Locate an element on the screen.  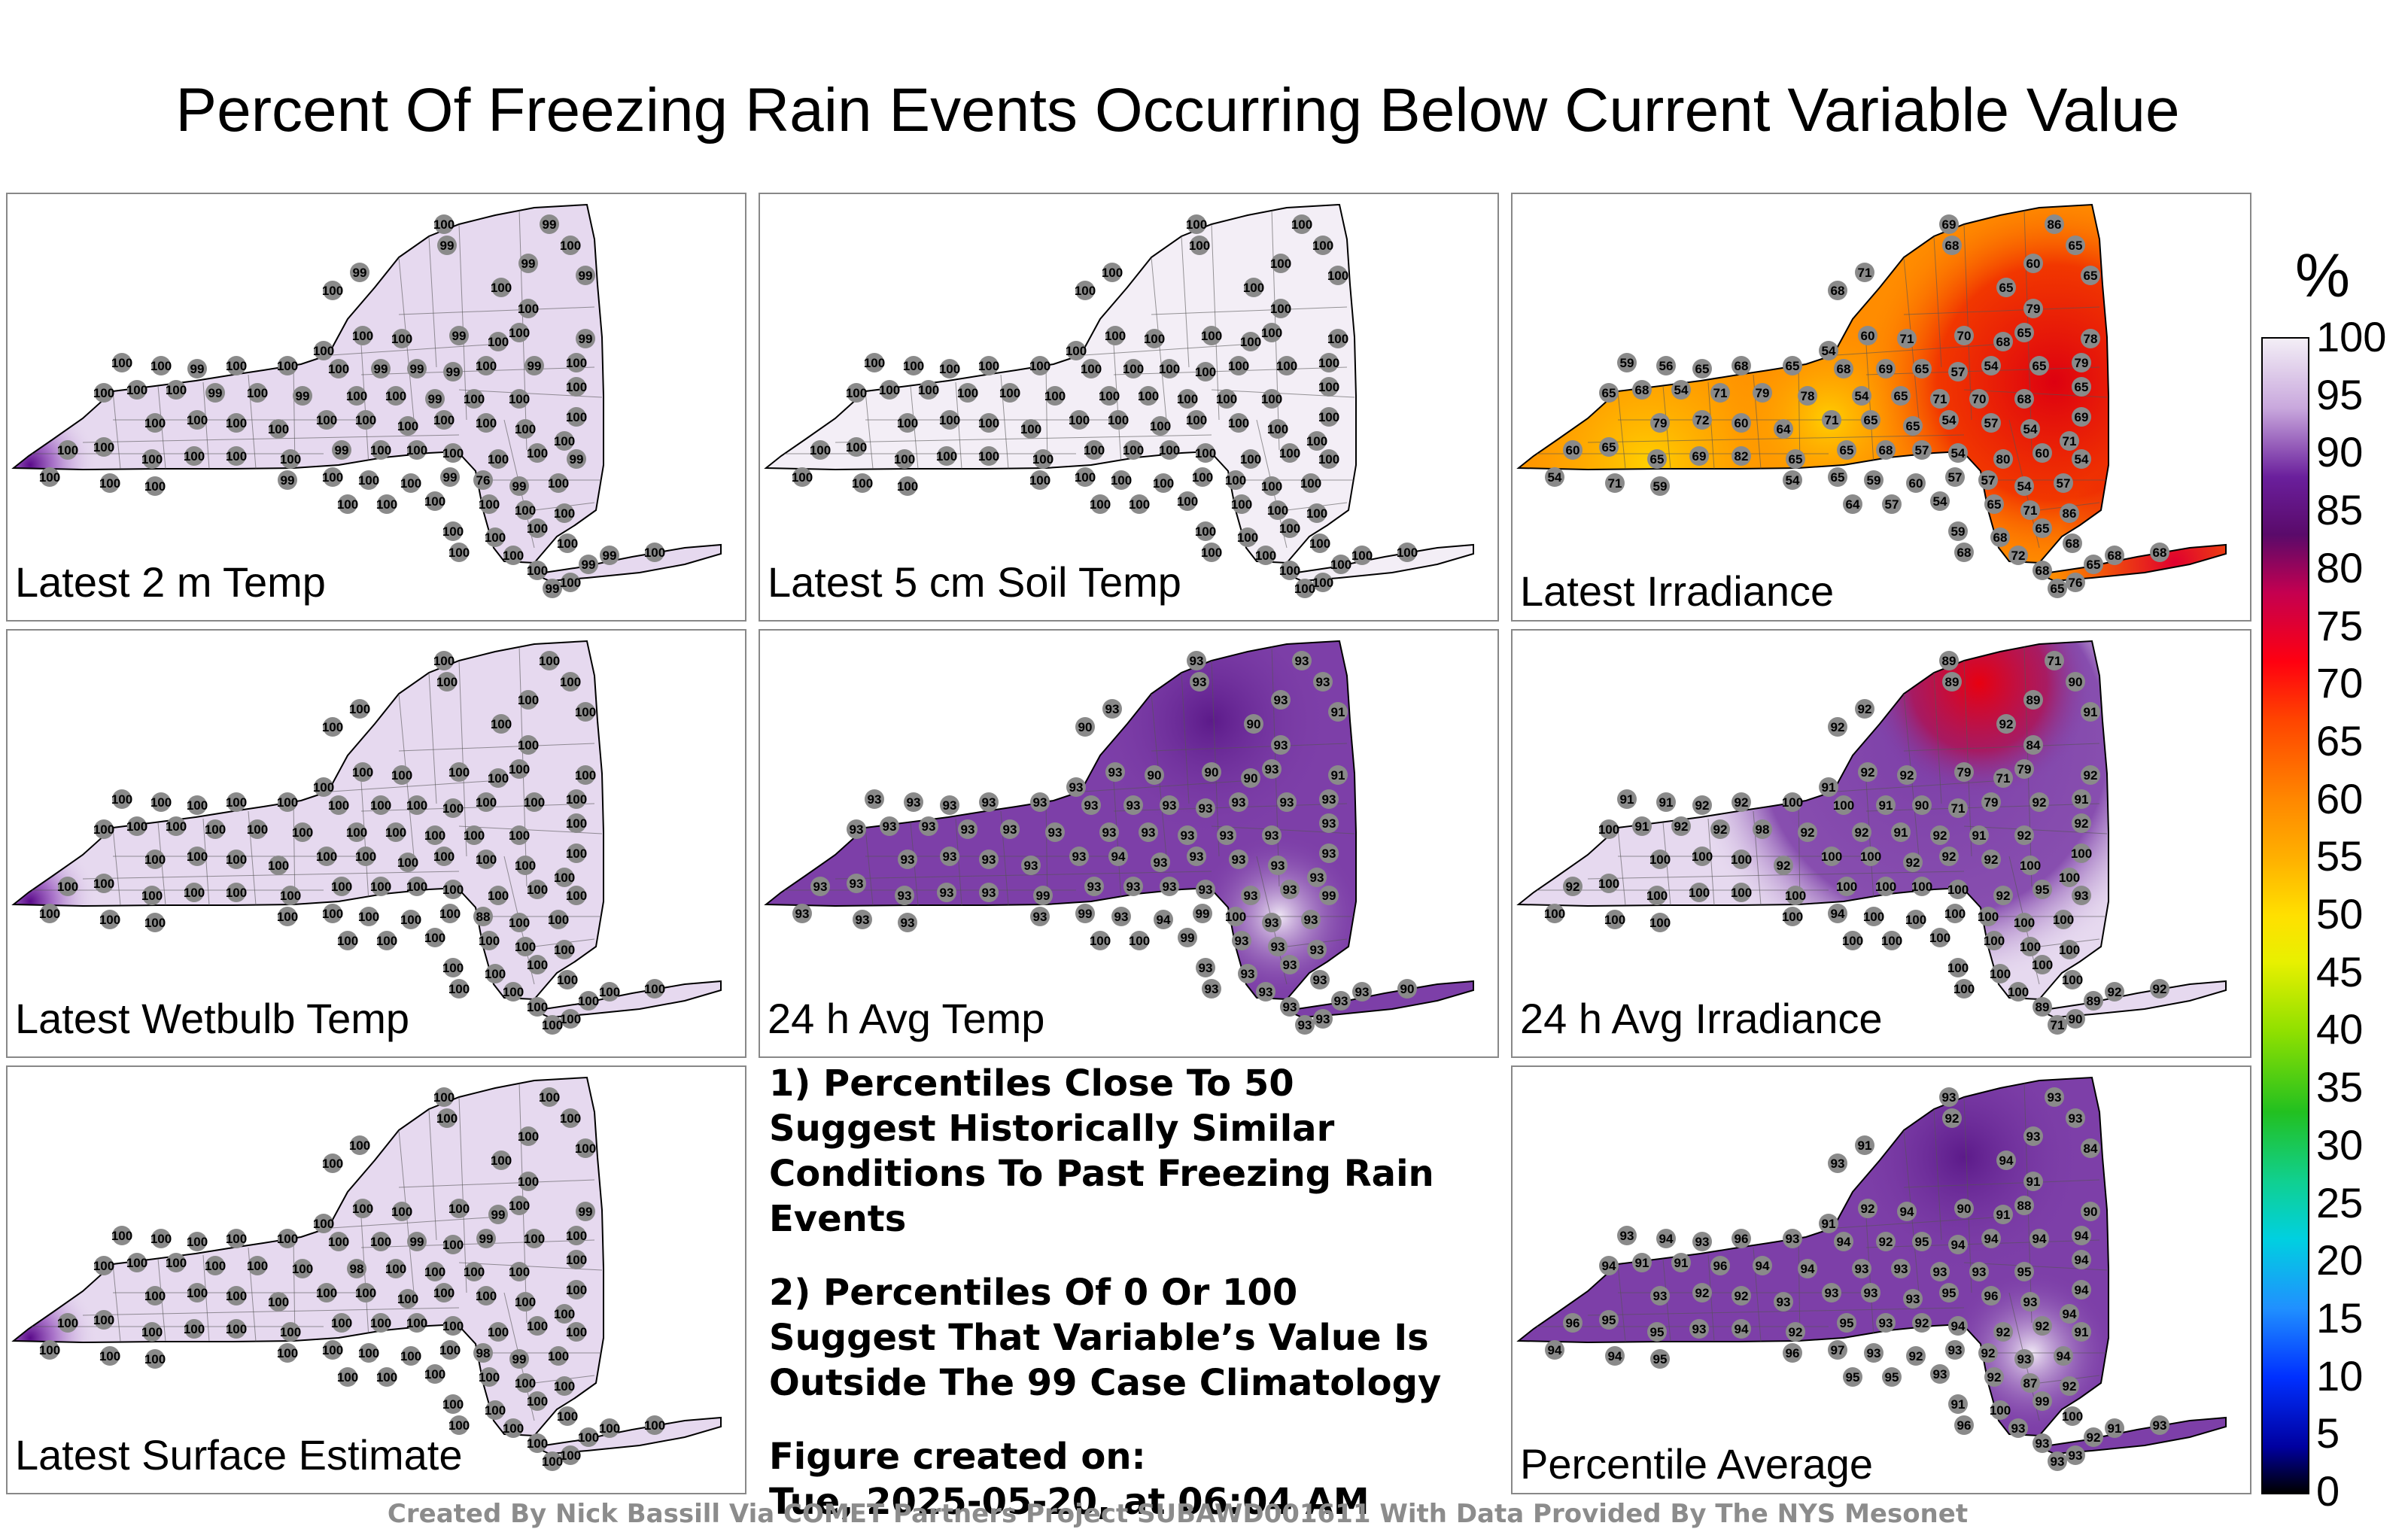
svg-text: 69 is located at coordinates (1699, 456).